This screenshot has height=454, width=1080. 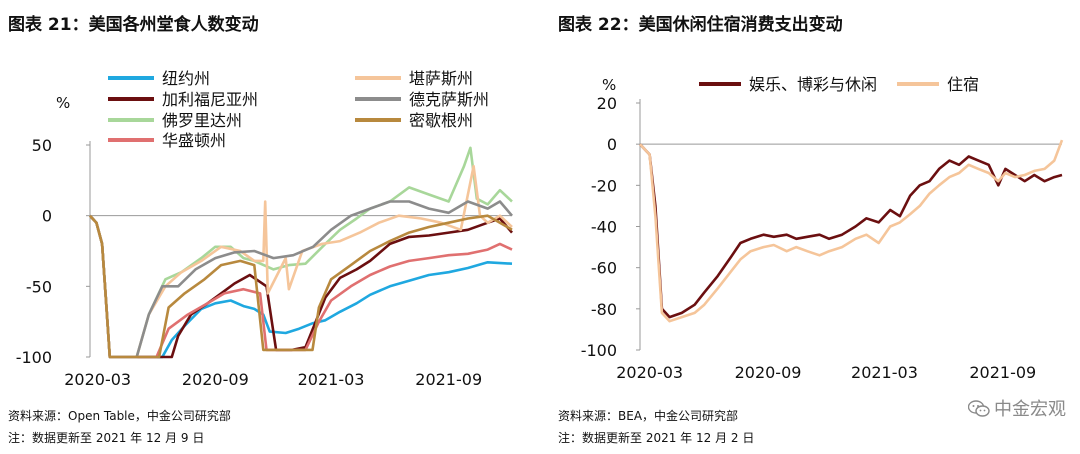 What do you see at coordinates (194, 140) in the screenshot?
I see `legend-label: 华盛顿州` at bounding box center [194, 140].